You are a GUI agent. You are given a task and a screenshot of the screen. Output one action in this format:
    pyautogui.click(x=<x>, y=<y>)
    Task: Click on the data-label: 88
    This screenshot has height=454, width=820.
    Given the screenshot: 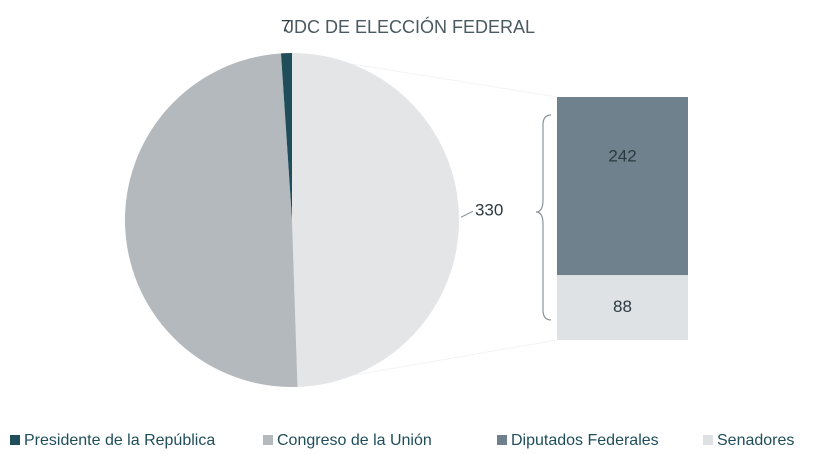 What is the action you would take?
    pyautogui.click(x=622, y=306)
    